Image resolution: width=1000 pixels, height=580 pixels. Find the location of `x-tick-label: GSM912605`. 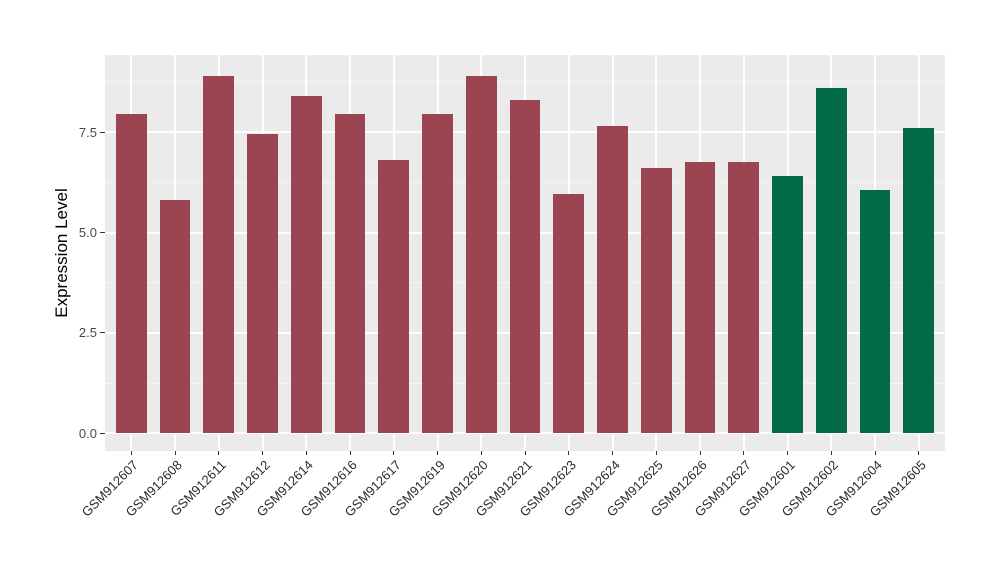

x-tick-label: GSM912605 is located at coordinates (897, 488).